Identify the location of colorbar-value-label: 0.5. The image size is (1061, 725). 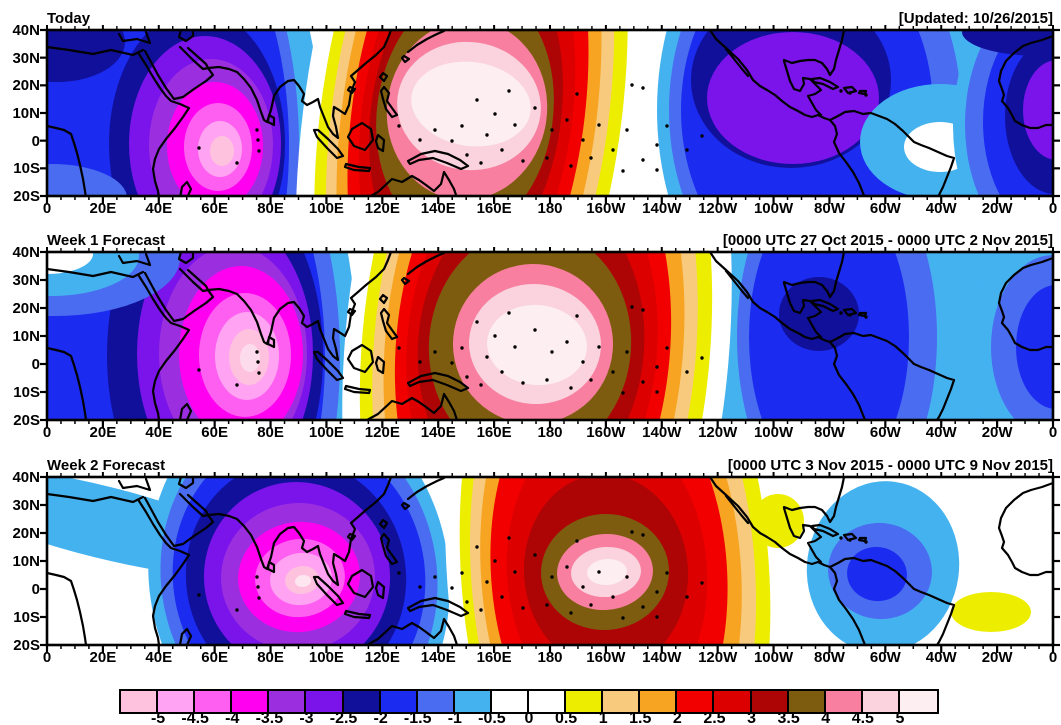
(566, 717).